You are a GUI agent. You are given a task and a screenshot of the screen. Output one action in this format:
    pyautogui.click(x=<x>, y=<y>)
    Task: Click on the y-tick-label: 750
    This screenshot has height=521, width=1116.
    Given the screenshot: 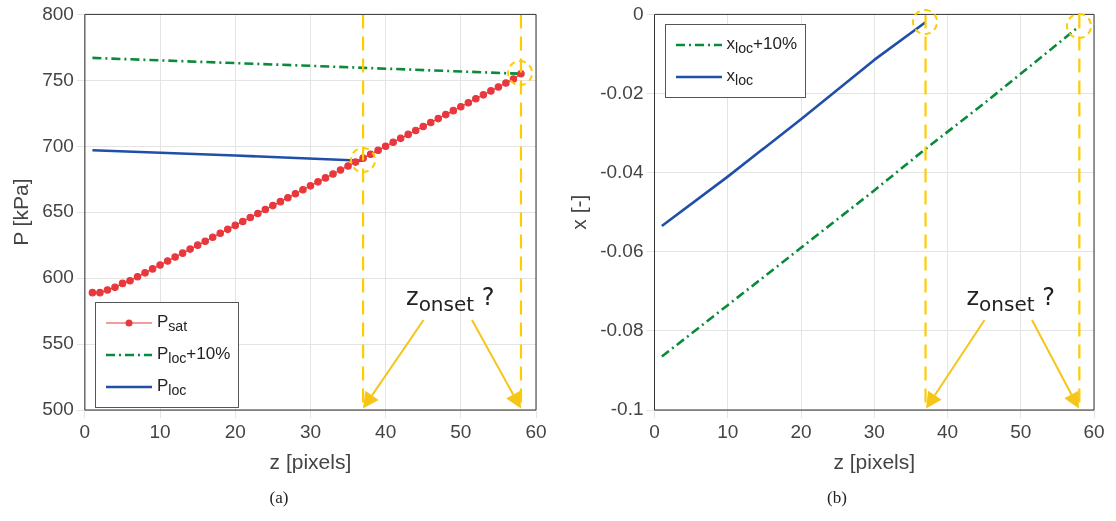 What is the action you would take?
    pyautogui.click(x=58, y=79)
    